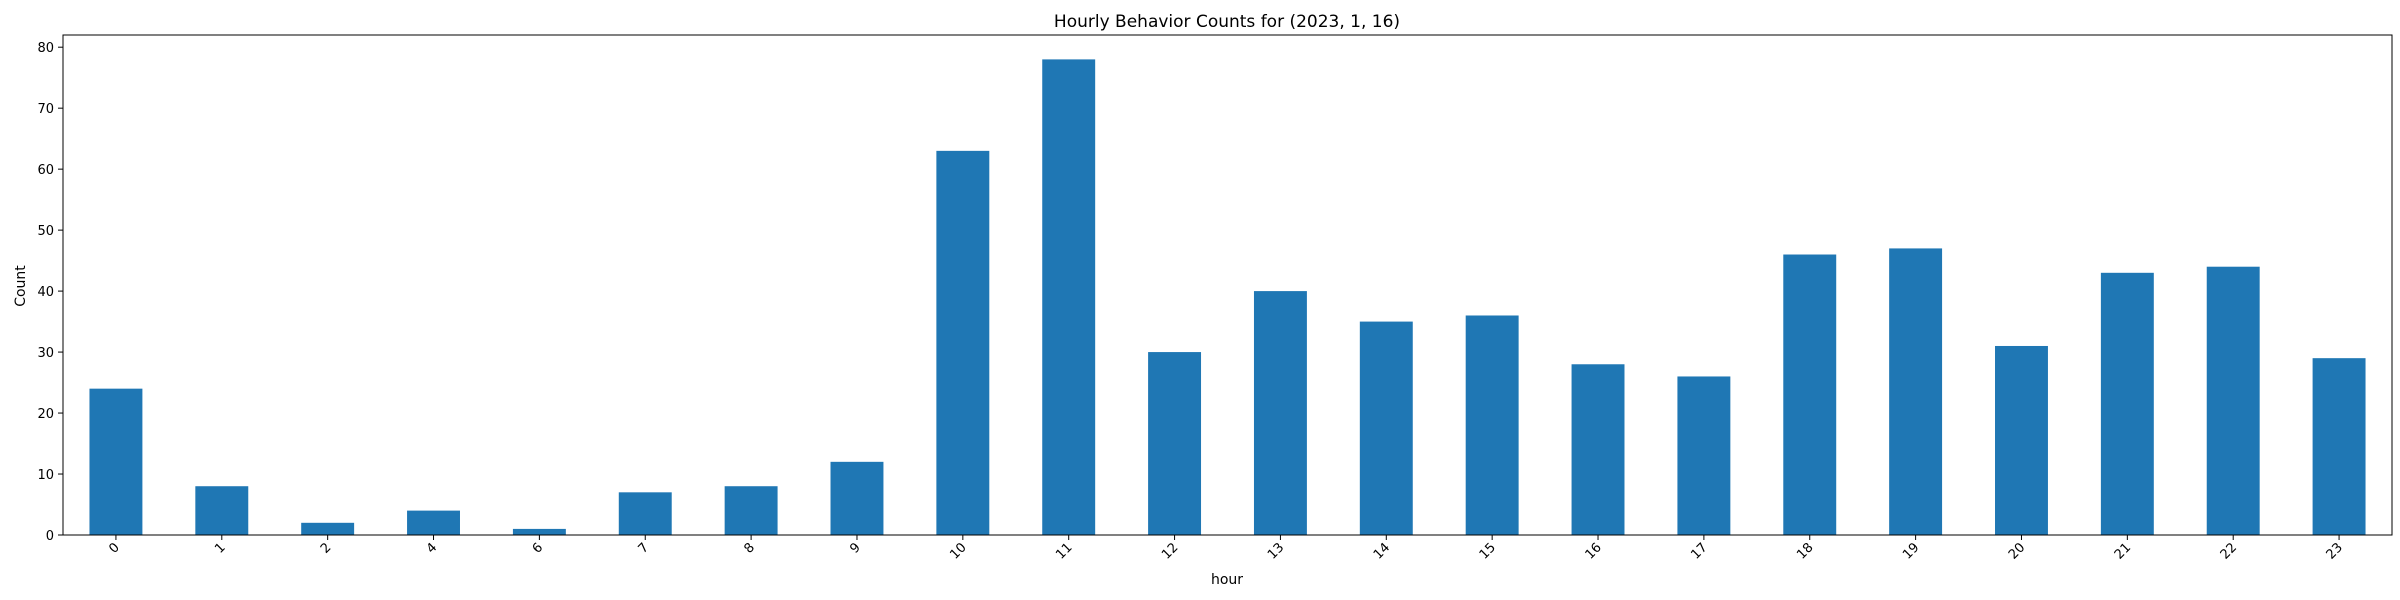 The image size is (2400, 600). Describe the element at coordinates (2123, 551) in the screenshot. I see `x-tick-label: 21` at that location.